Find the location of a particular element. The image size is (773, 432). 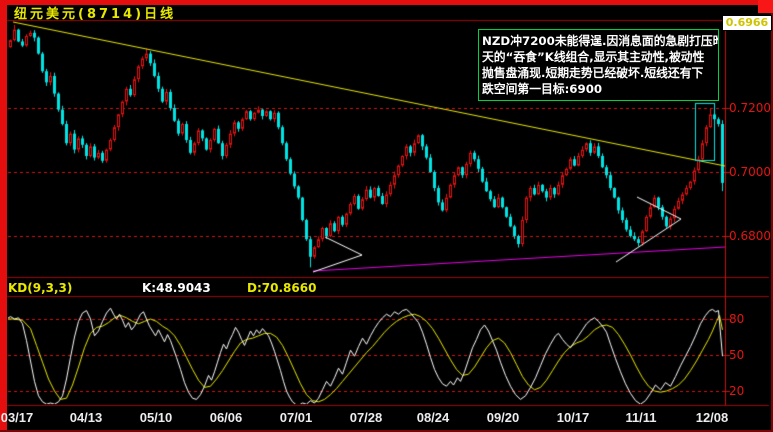

date-tick: 06/06 is located at coordinates (226, 417).